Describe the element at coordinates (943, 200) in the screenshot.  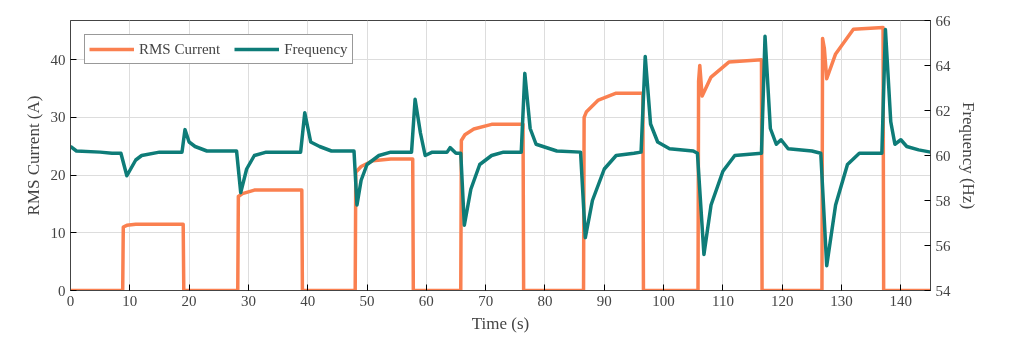
I see `y2-tick-label: 58` at that location.